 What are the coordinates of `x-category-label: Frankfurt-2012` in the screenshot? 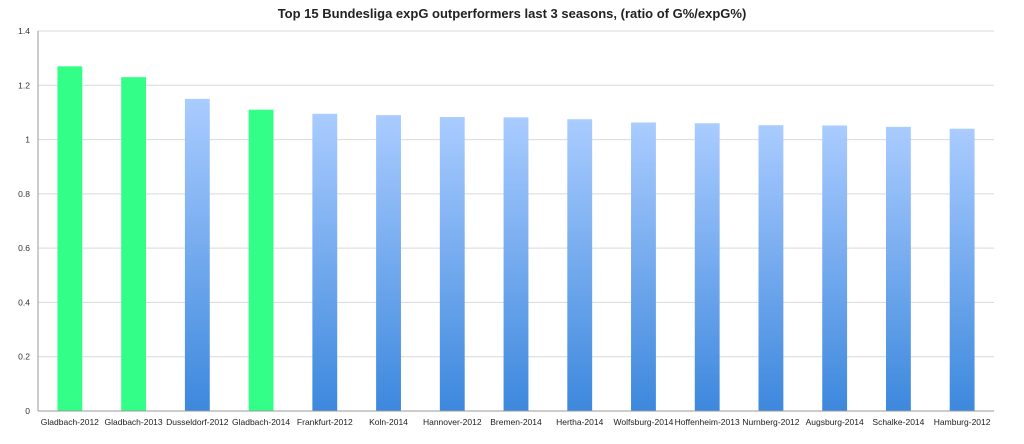 It's located at (325, 422).